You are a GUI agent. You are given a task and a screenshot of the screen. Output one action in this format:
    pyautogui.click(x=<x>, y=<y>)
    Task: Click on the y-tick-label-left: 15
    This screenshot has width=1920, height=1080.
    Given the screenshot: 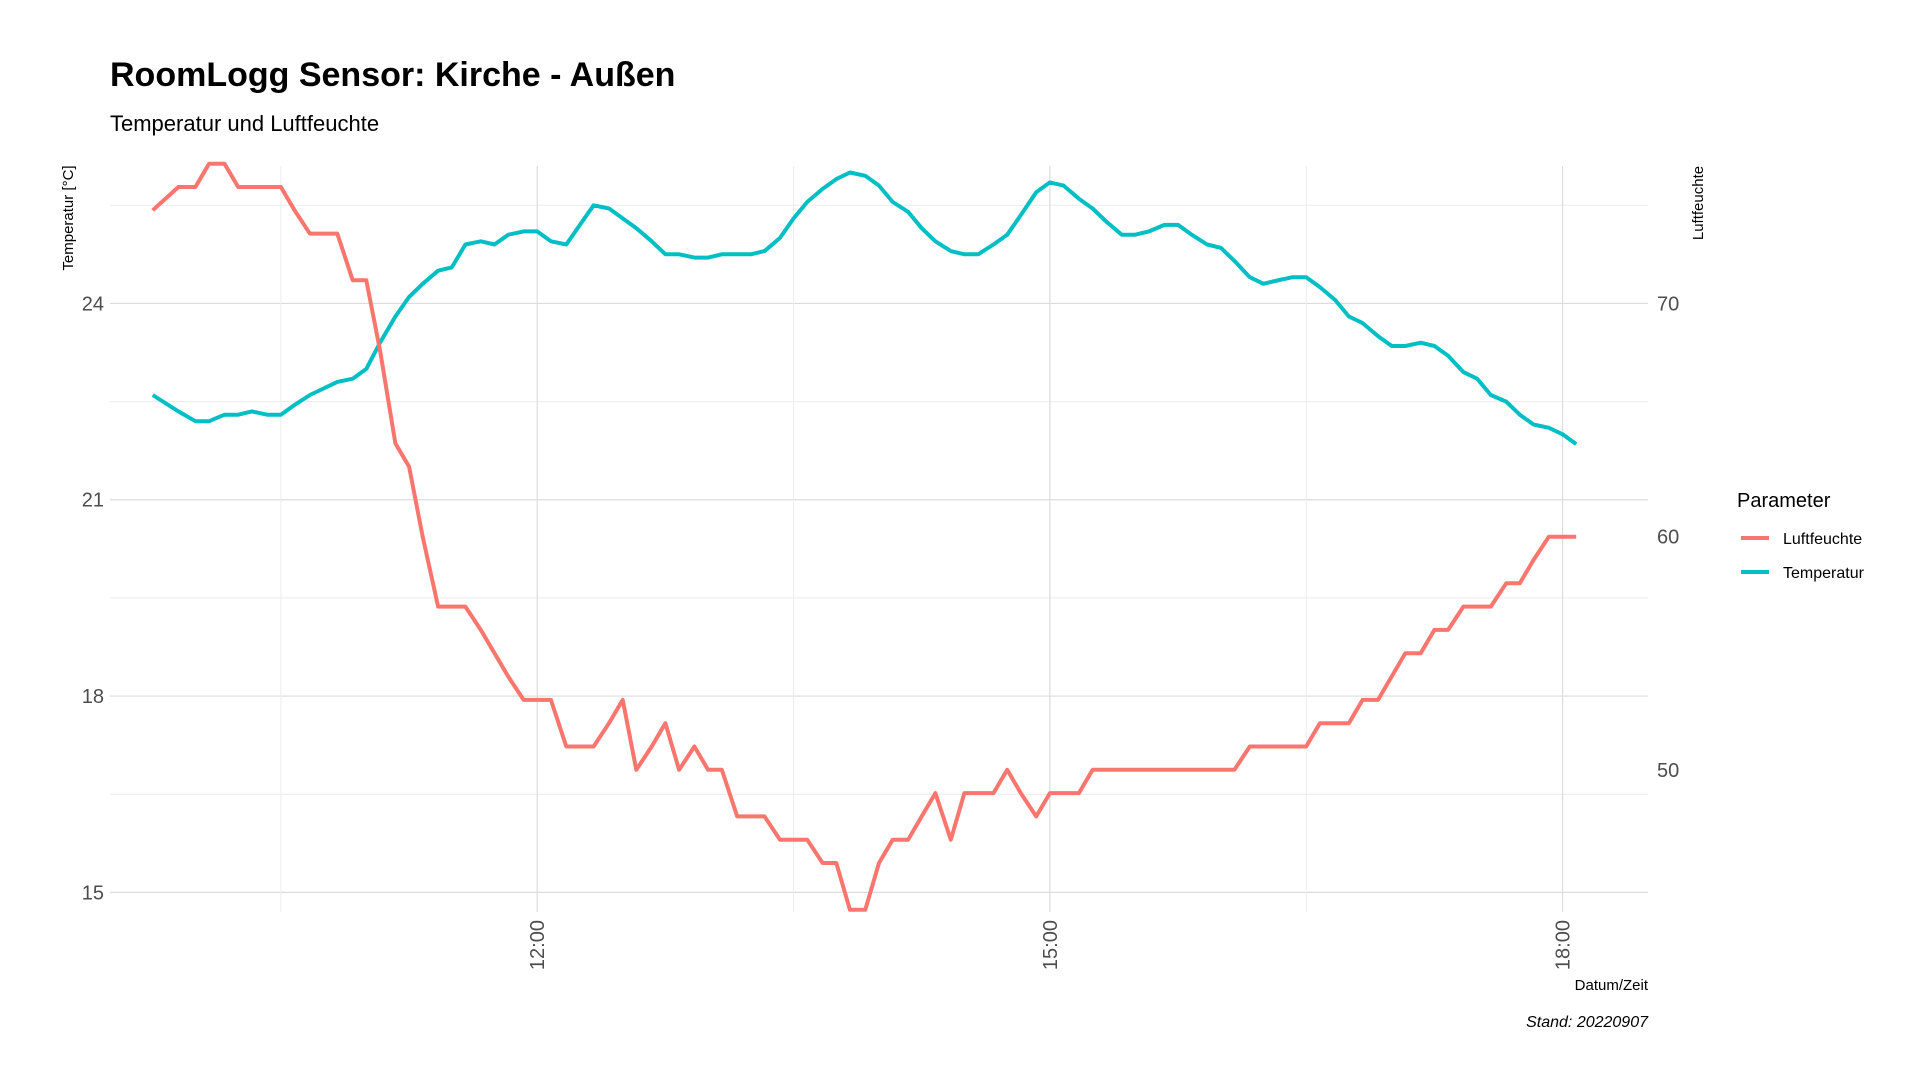 What is the action you would take?
    pyautogui.click(x=93, y=893)
    